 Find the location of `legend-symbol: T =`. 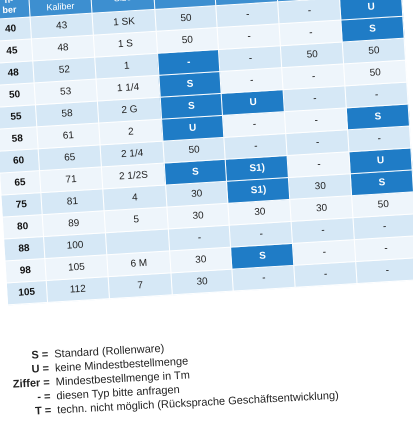

legend-symbol: T = is located at coordinates (43, 411).